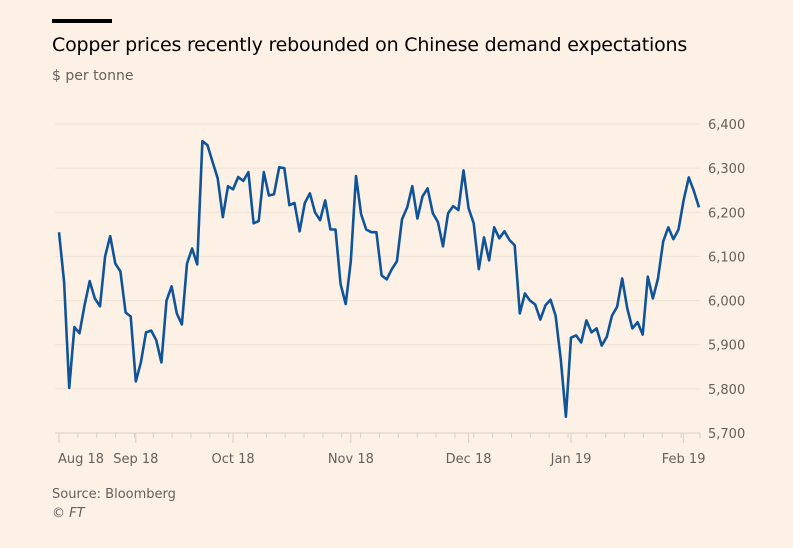 This screenshot has width=793, height=548. What do you see at coordinates (81, 459) in the screenshot?
I see `x-tick-label: Aug 18` at bounding box center [81, 459].